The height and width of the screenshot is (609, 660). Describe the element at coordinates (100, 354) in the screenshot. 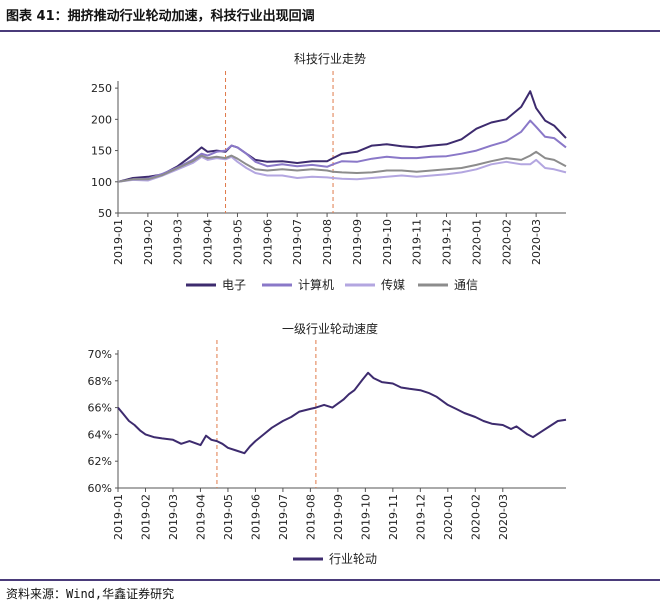

I see `y-tick-label: 70%` at that location.